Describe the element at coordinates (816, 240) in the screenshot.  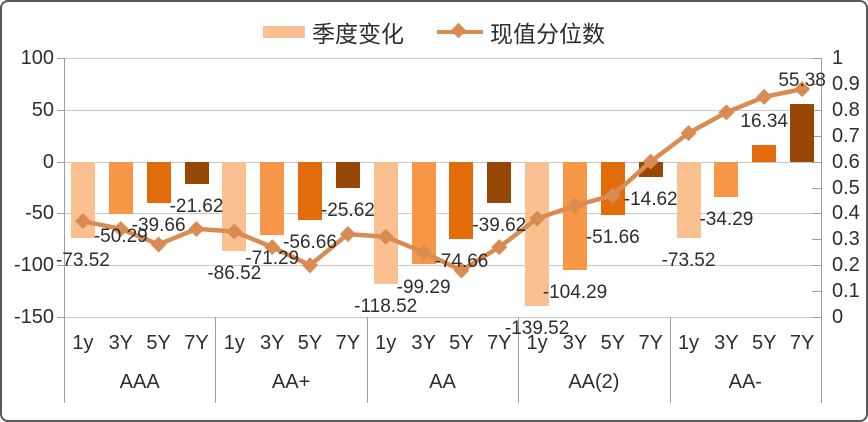
I see `right-axis-tick-0.3` at that location.